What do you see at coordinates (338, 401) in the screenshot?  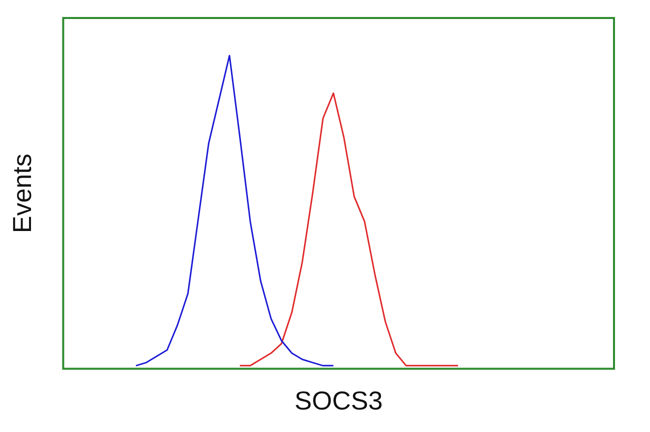 I see `x-axis-title: SOCS3` at bounding box center [338, 401].